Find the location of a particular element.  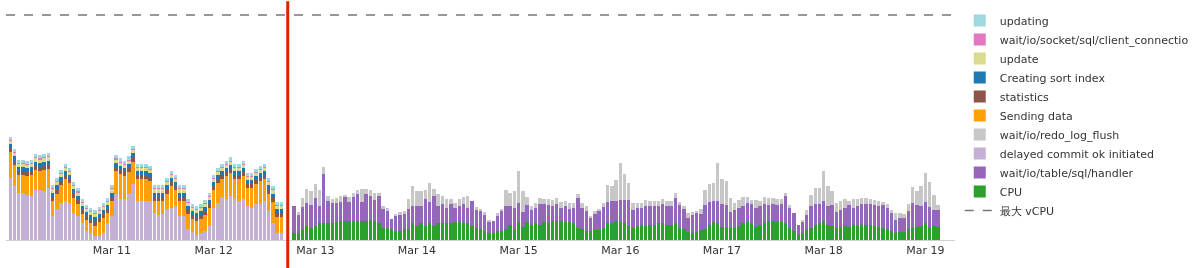

legend-label: delayed commit ok initiated is located at coordinates (1076, 154).